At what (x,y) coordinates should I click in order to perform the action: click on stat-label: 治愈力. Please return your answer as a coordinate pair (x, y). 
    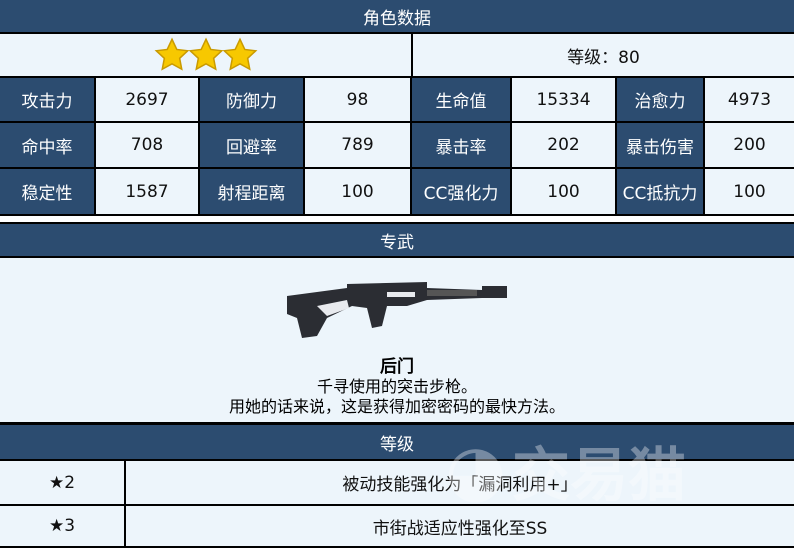
    Looking at the image, I should click on (661, 100).